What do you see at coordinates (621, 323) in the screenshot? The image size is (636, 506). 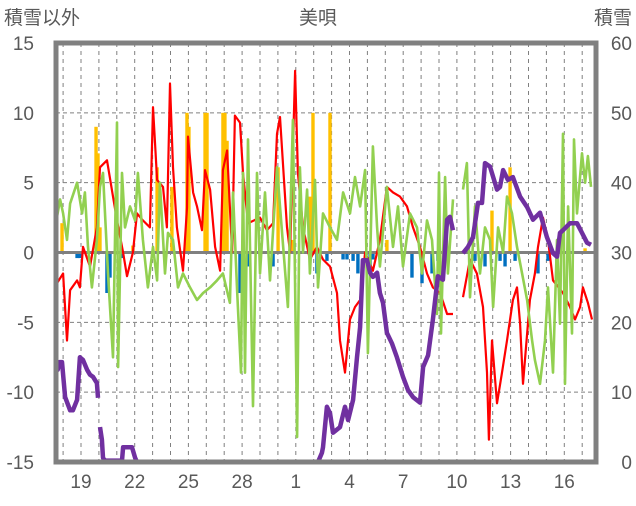 I see `y-tick-label-right: 20` at bounding box center [621, 323].